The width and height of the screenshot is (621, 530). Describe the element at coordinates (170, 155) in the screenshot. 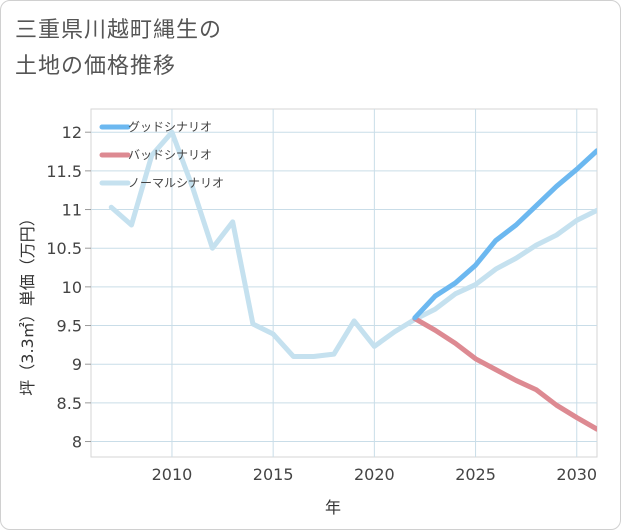

I see `legend-label: バッドシナリオ` at that location.